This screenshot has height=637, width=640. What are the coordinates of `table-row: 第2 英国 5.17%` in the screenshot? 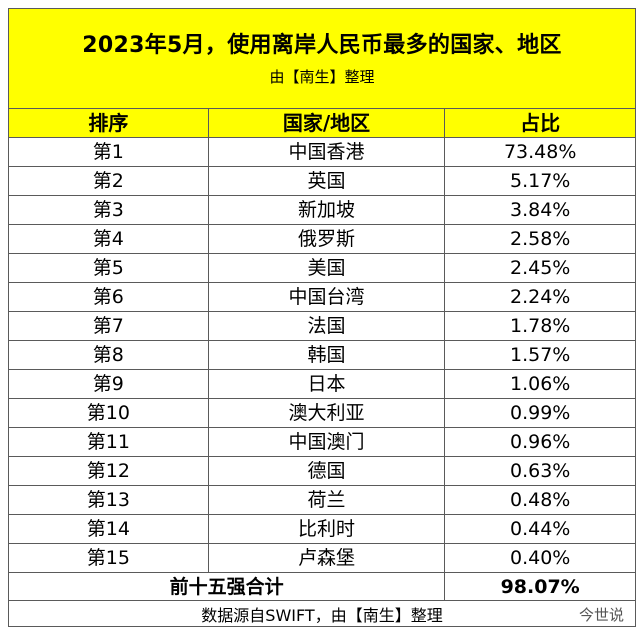 It's located at (322, 181).